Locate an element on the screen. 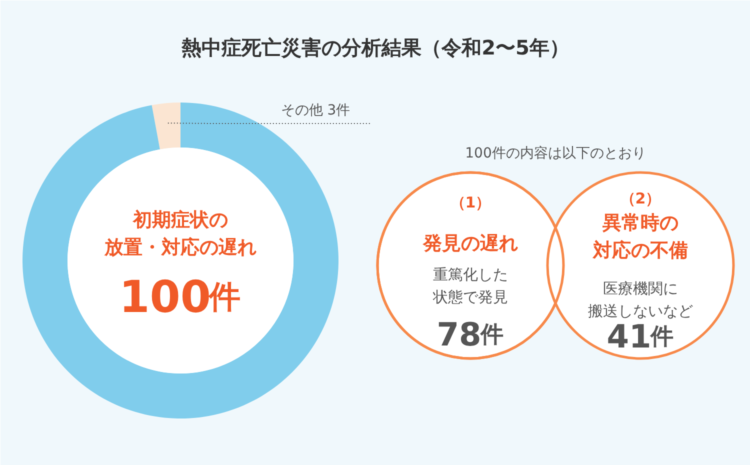  slice-label: その他 3件 is located at coordinates (315, 110).